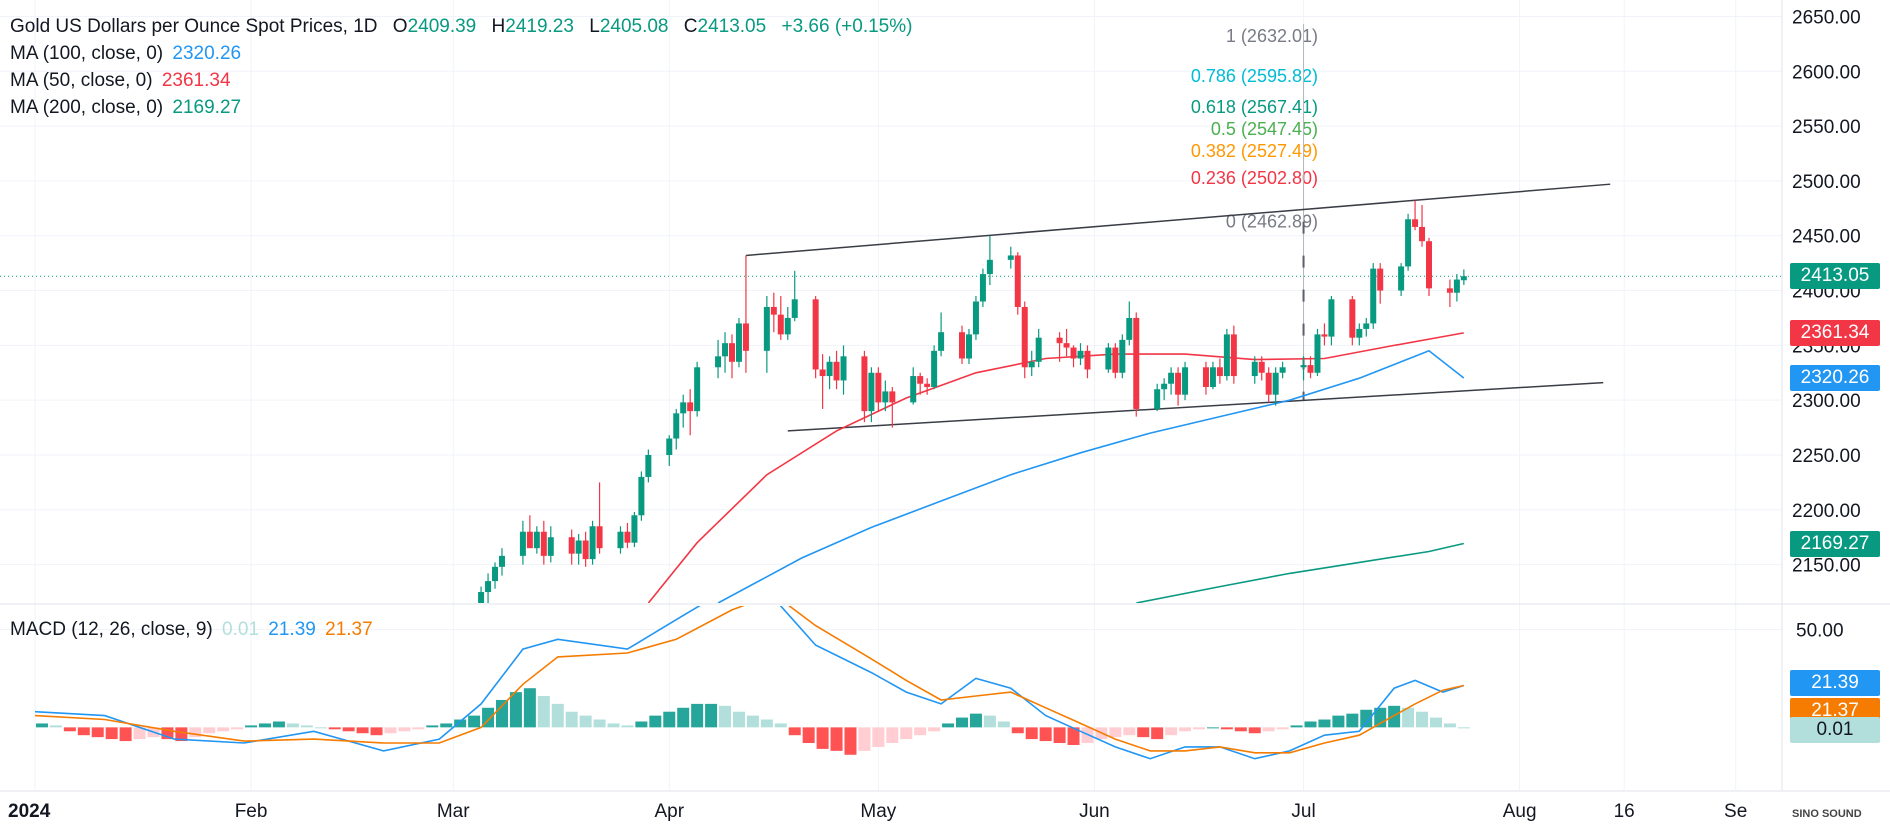 Image resolution: width=1890 pixels, height=836 pixels. Describe the element at coordinates (193, 630) in the screenshot. I see `macd-legend: MACD (12, 26, close, 9) 0.01 21.39 21.37` at that location.